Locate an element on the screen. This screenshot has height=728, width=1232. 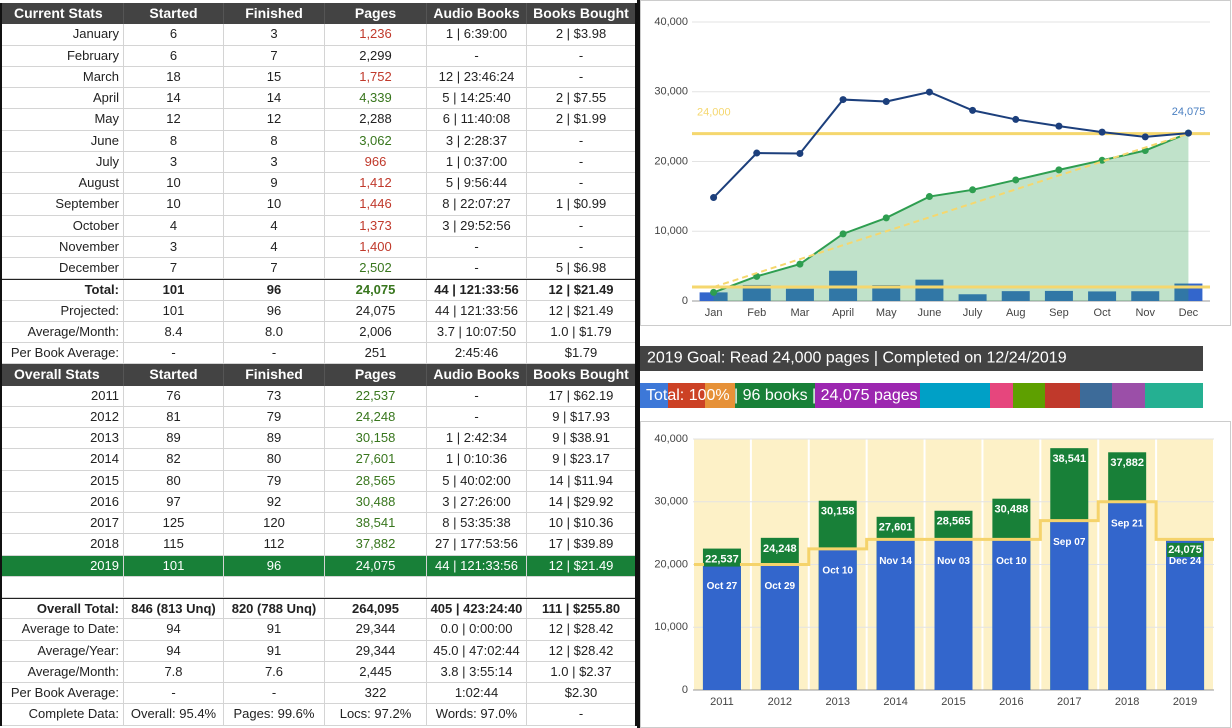
table-cell: June is located at coordinates (63, 140).